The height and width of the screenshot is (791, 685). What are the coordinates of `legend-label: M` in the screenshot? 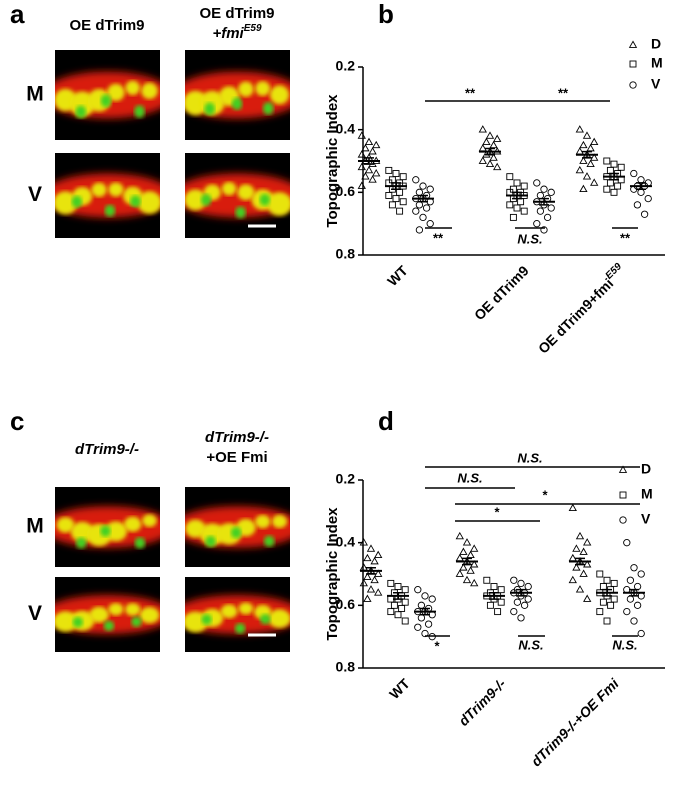 It's located at (657, 63).